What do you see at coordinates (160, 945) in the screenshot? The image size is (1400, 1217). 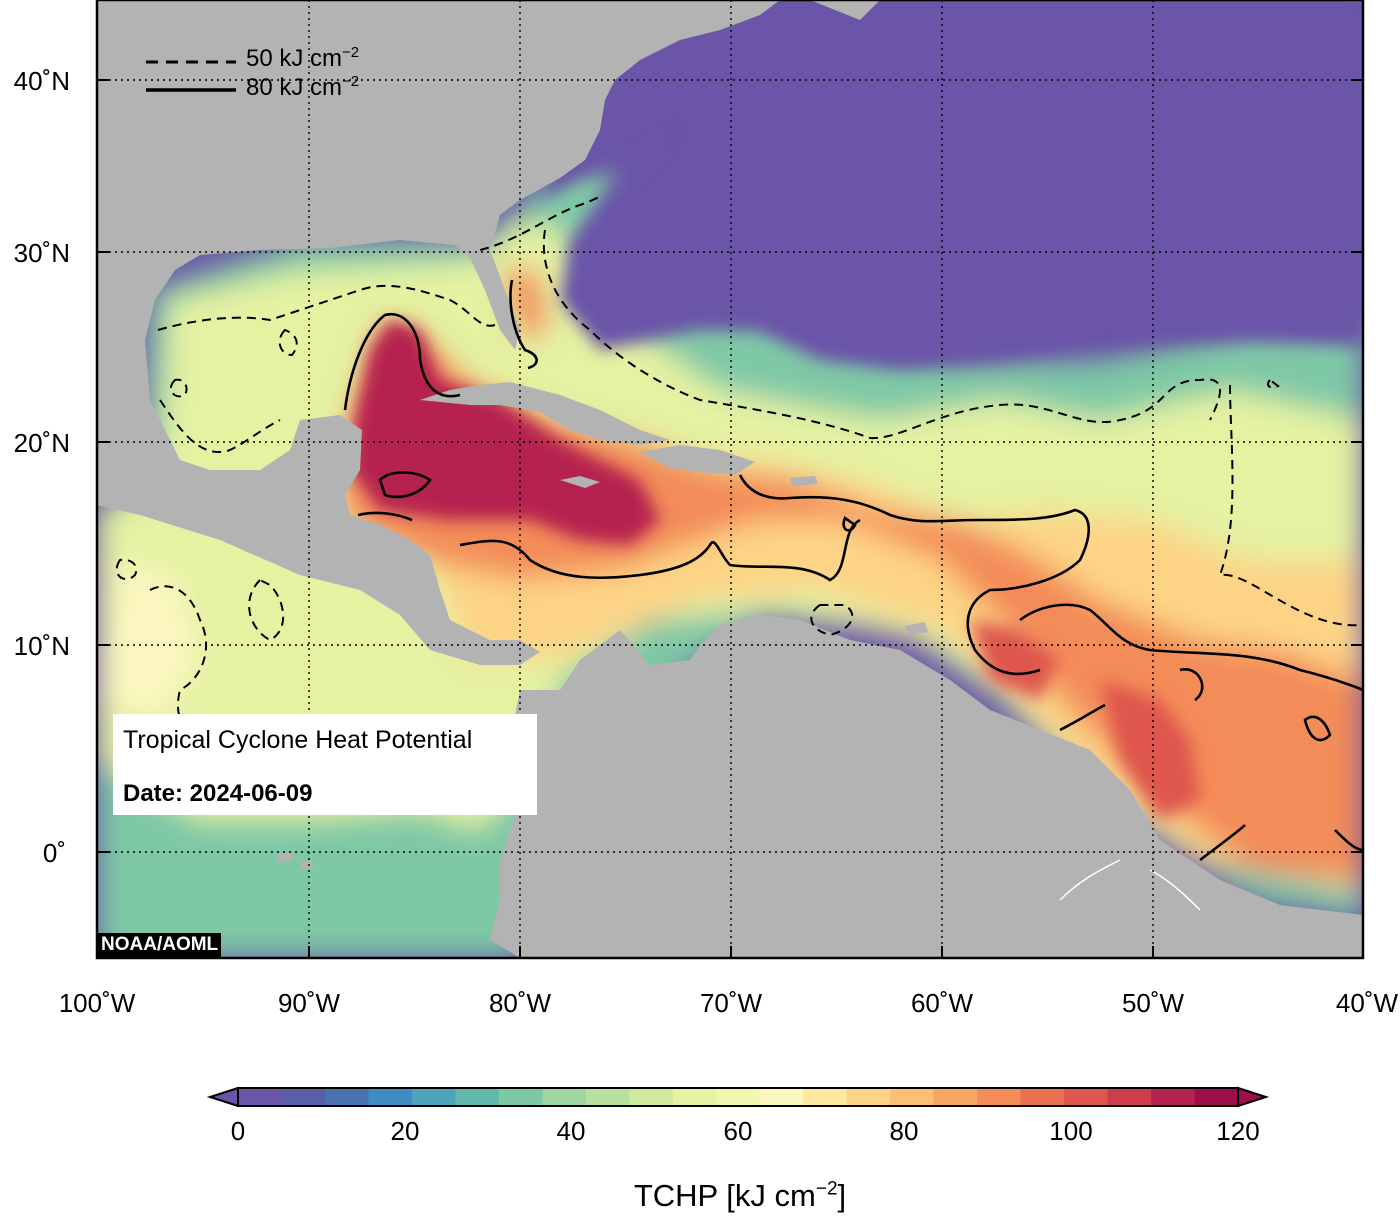 I see `credit-badge: NOAA/AOML` at bounding box center [160, 945].